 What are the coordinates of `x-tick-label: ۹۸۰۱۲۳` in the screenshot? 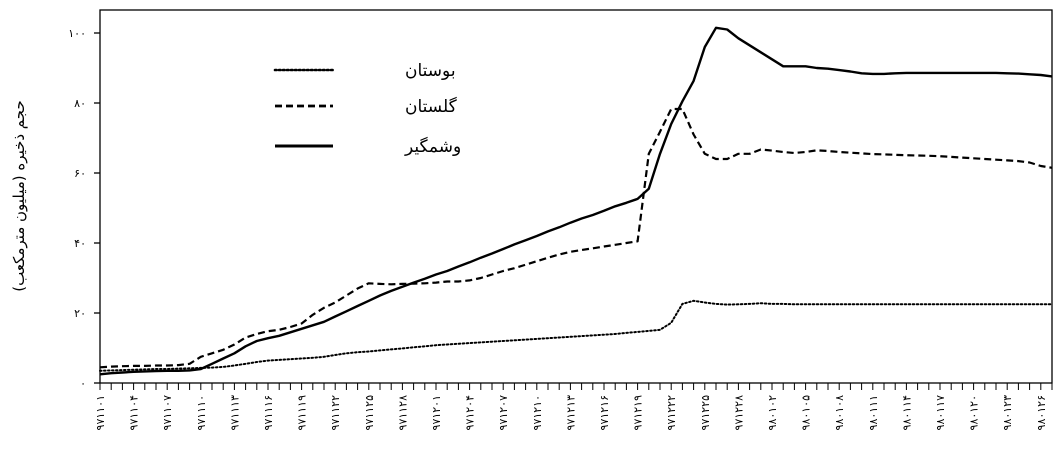 It's located at (1007, 413).